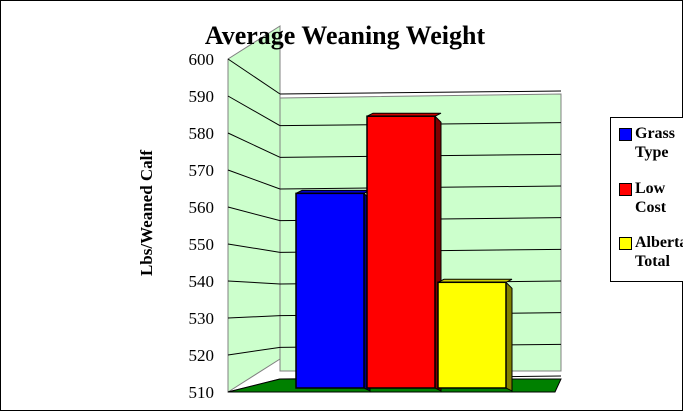  What do you see at coordinates (659, 242) in the screenshot?
I see `legend-label-line1: Alberta` at bounding box center [659, 242].